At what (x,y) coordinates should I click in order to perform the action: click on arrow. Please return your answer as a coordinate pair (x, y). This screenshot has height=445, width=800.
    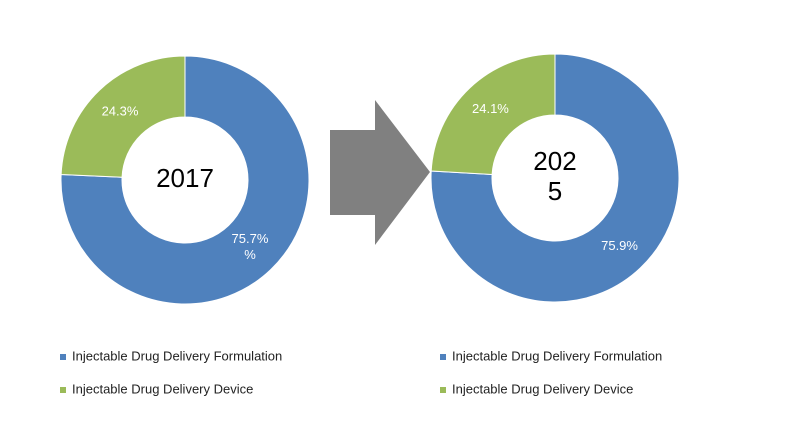
    Looking at the image, I should click on (380, 172).